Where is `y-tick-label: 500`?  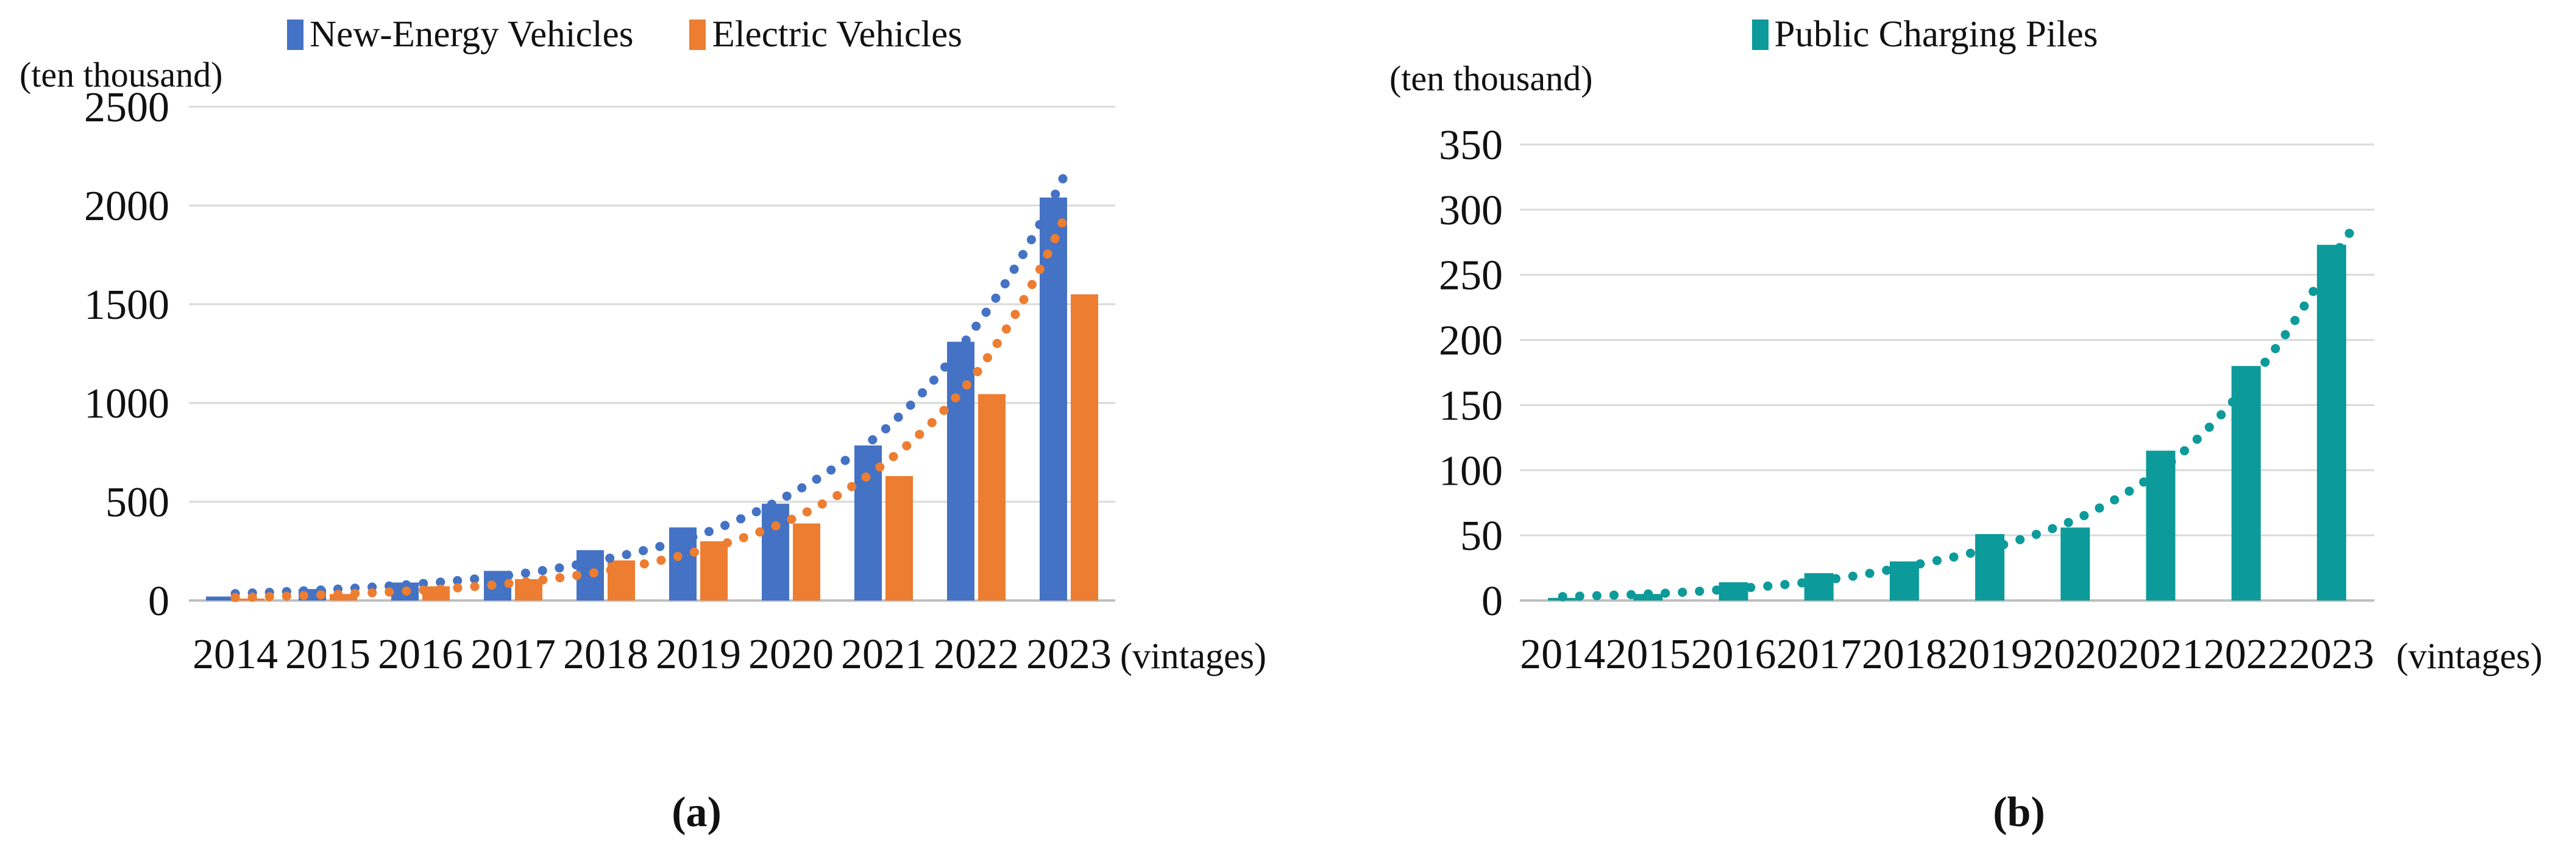 y-tick-label: 500 is located at coordinates (137, 502).